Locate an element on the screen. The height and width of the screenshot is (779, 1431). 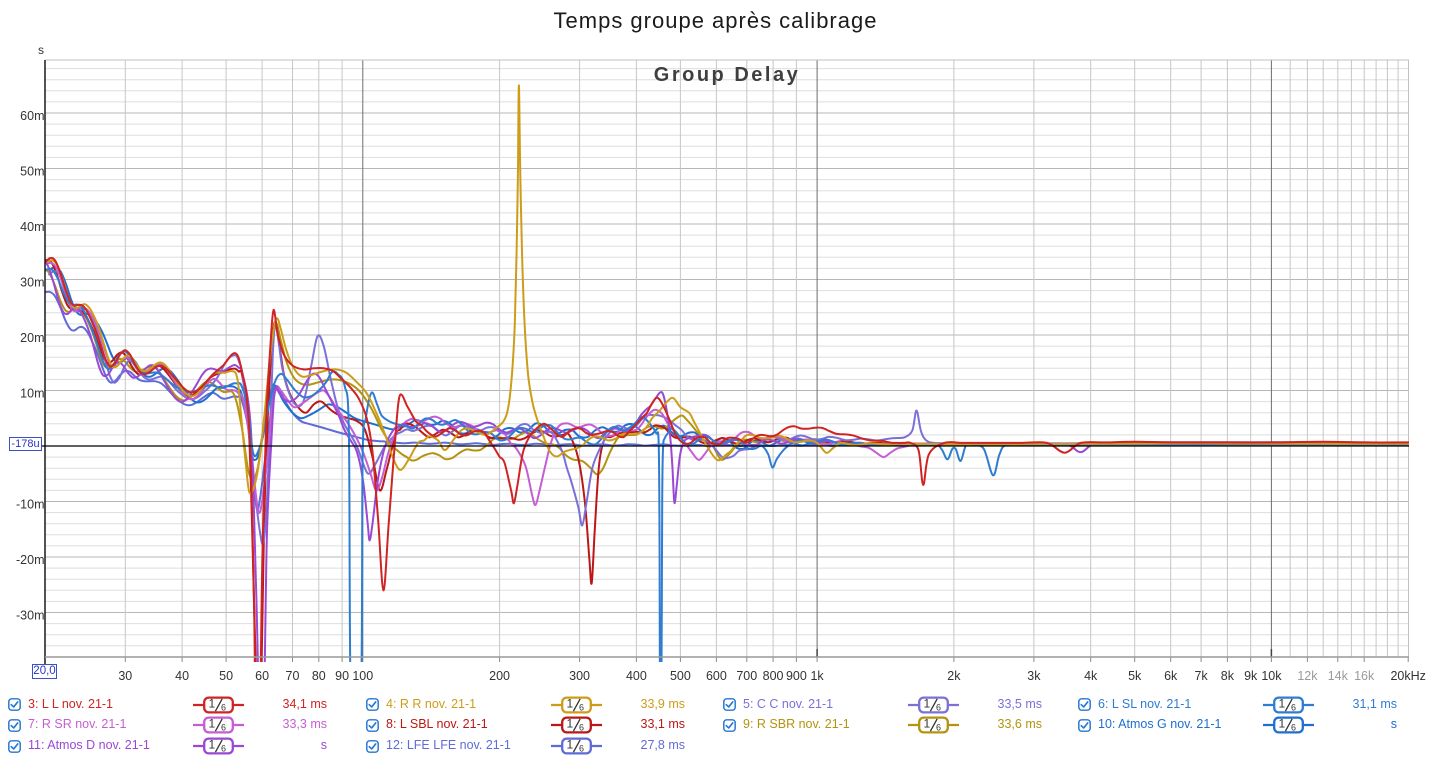
svg-text: 1k is located at coordinates (817, 676).